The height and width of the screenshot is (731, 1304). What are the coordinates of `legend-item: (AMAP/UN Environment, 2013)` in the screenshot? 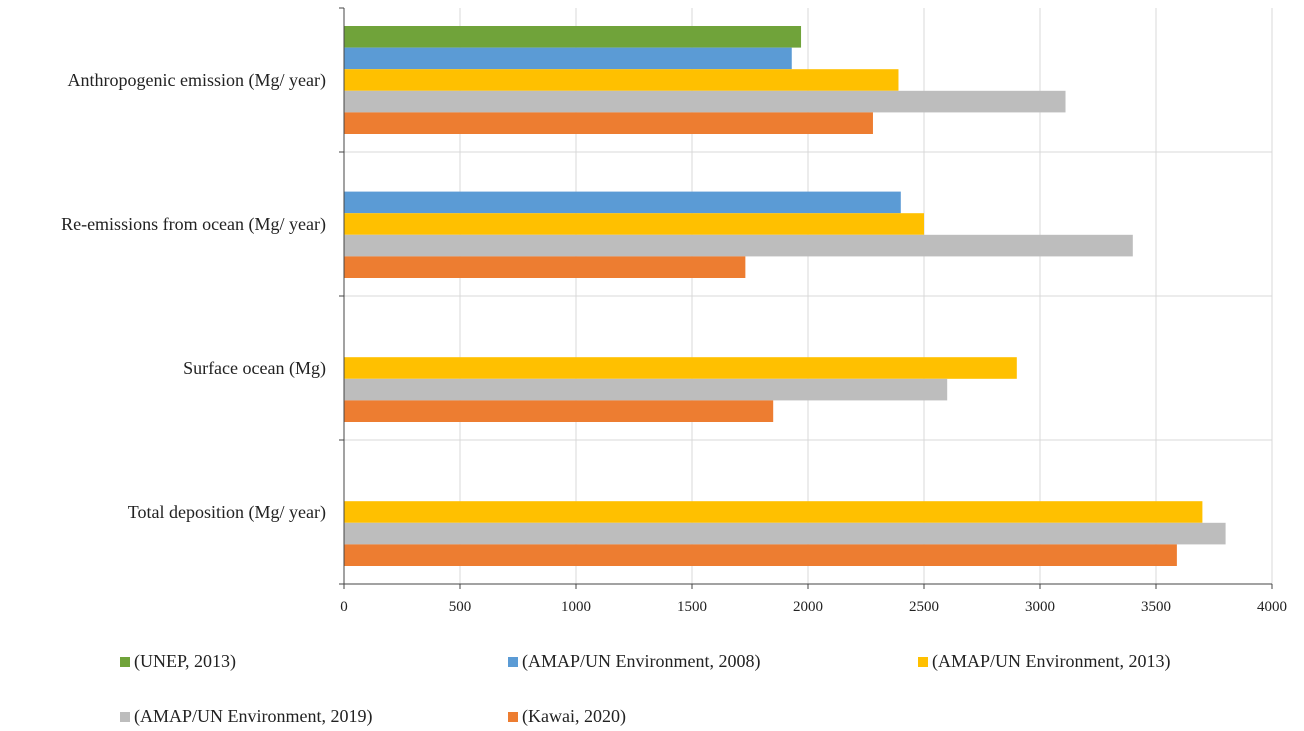 It's located at (1044, 661).